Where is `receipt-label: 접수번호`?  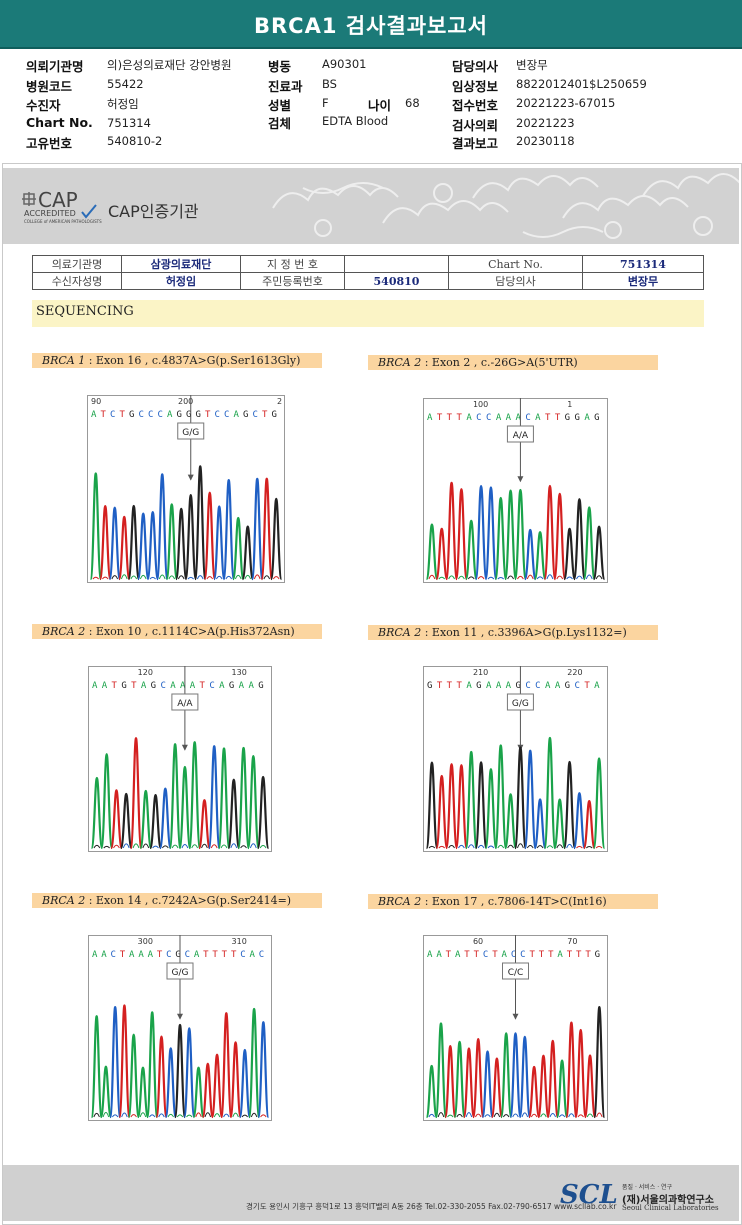 receipt-label: 접수번호 is located at coordinates (475, 105).